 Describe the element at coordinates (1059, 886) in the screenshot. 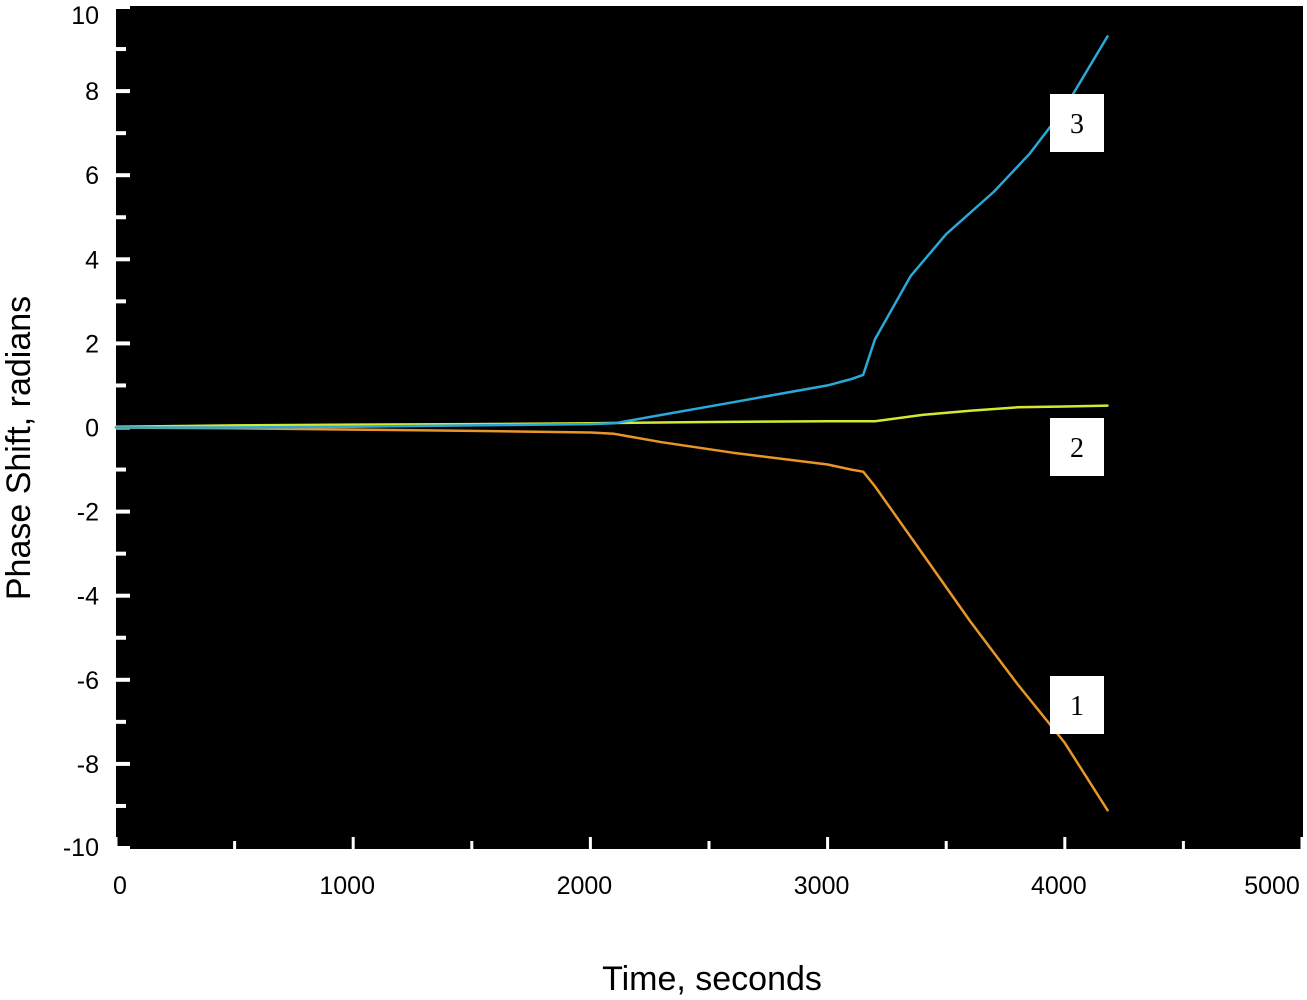

I see `x-tick-label: 4000` at that location.